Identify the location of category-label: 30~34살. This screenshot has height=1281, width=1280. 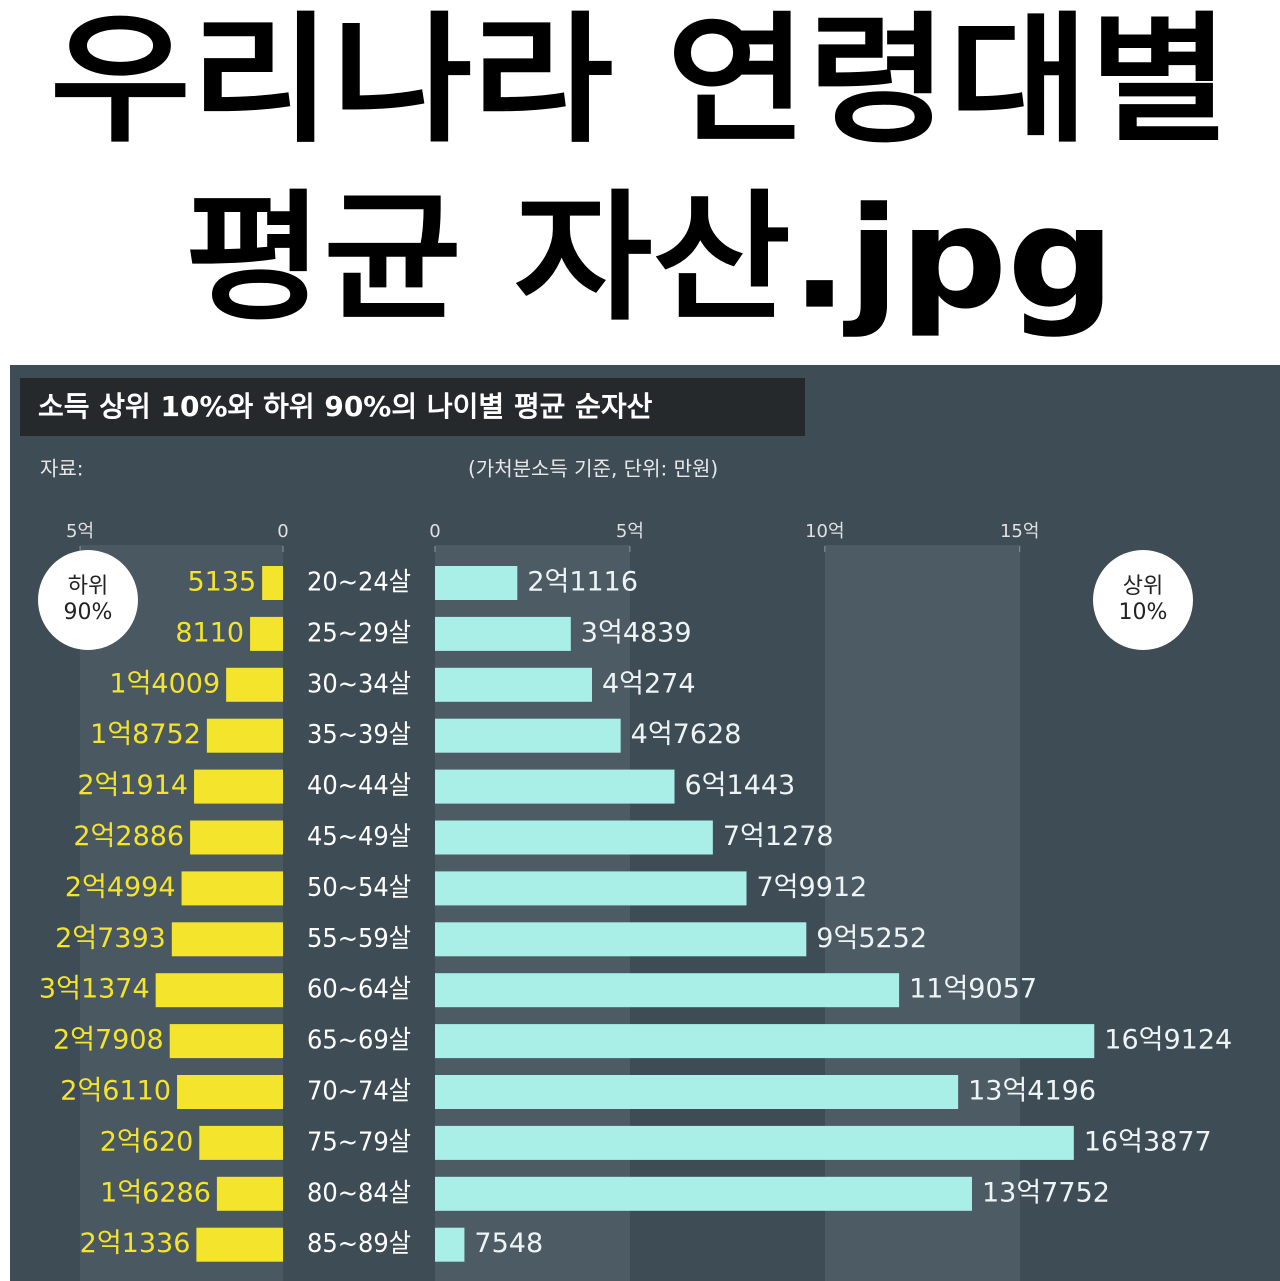
(359, 684).